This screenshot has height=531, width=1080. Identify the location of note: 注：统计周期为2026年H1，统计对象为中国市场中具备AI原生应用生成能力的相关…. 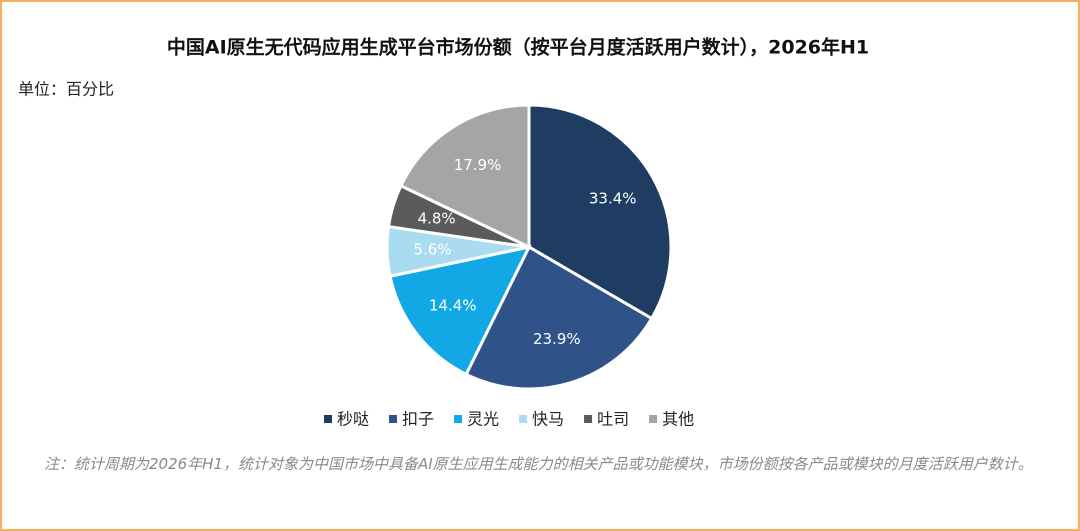
(538, 464).